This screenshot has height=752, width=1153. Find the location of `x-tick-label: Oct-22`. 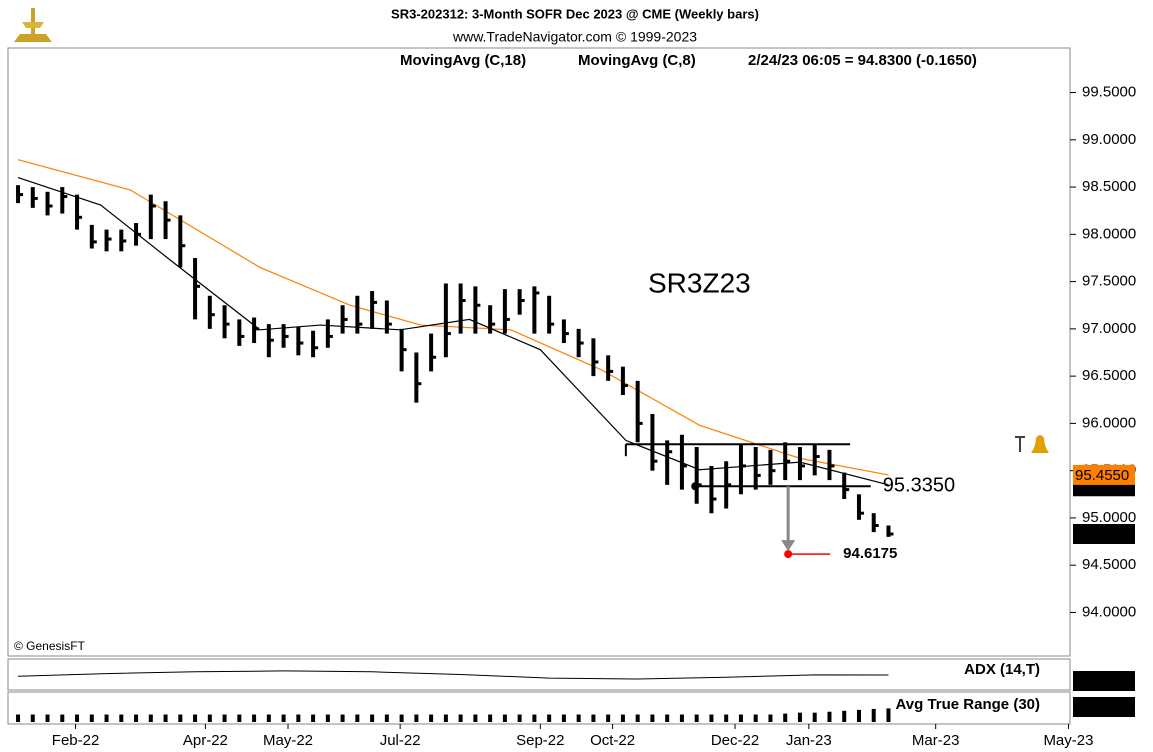

x-tick-label: Oct-22 is located at coordinates (612, 740).